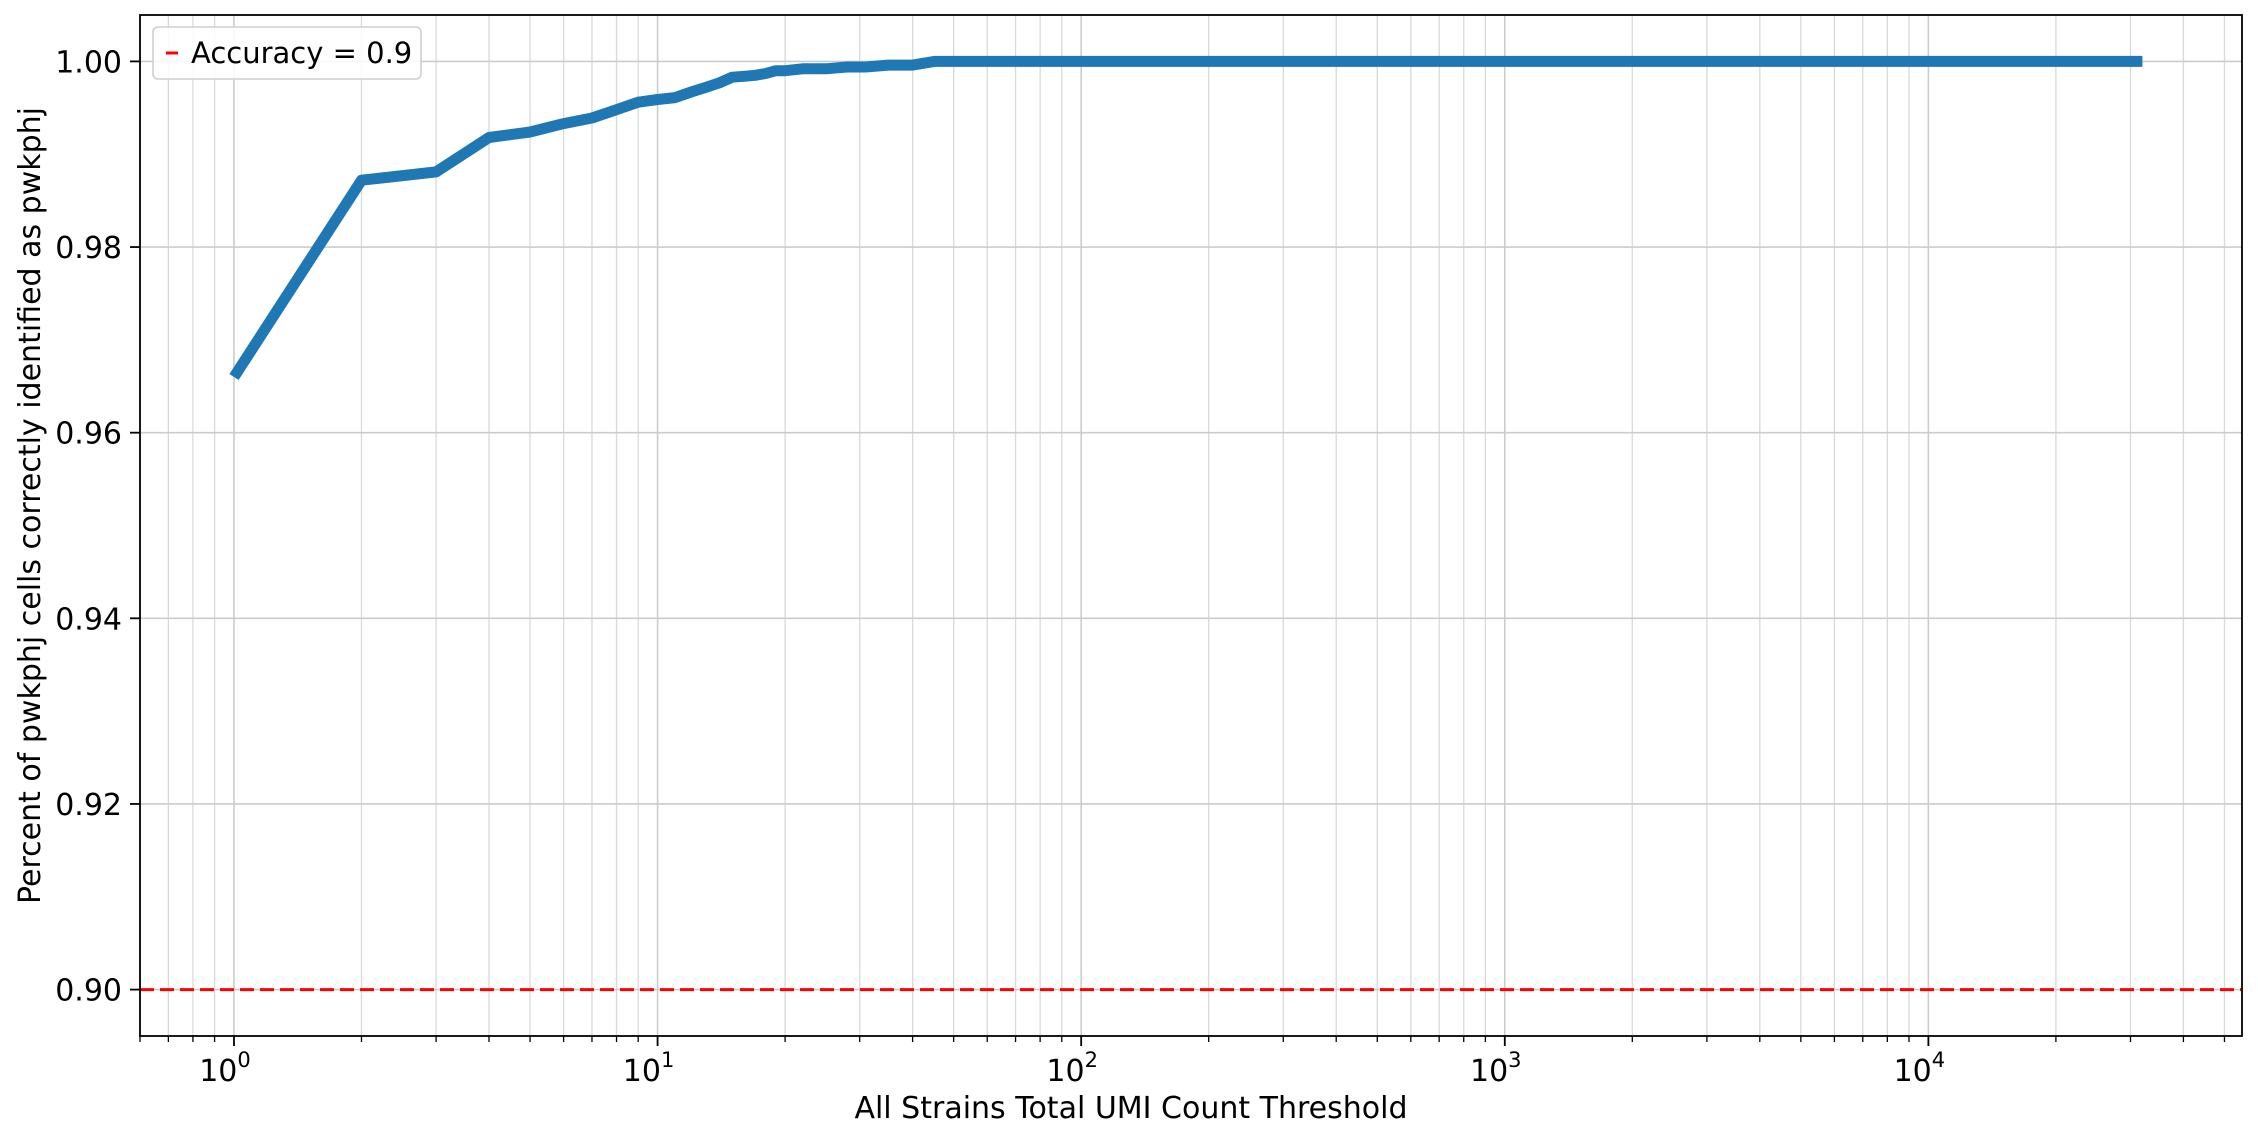 Image resolution: width=2258 pixels, height=1138 pixels. Describe the element at coordinates (1130, 1108) in the screenshot. I see `x-axis-label: All Strains Total UMI Count Threshold` at that location.